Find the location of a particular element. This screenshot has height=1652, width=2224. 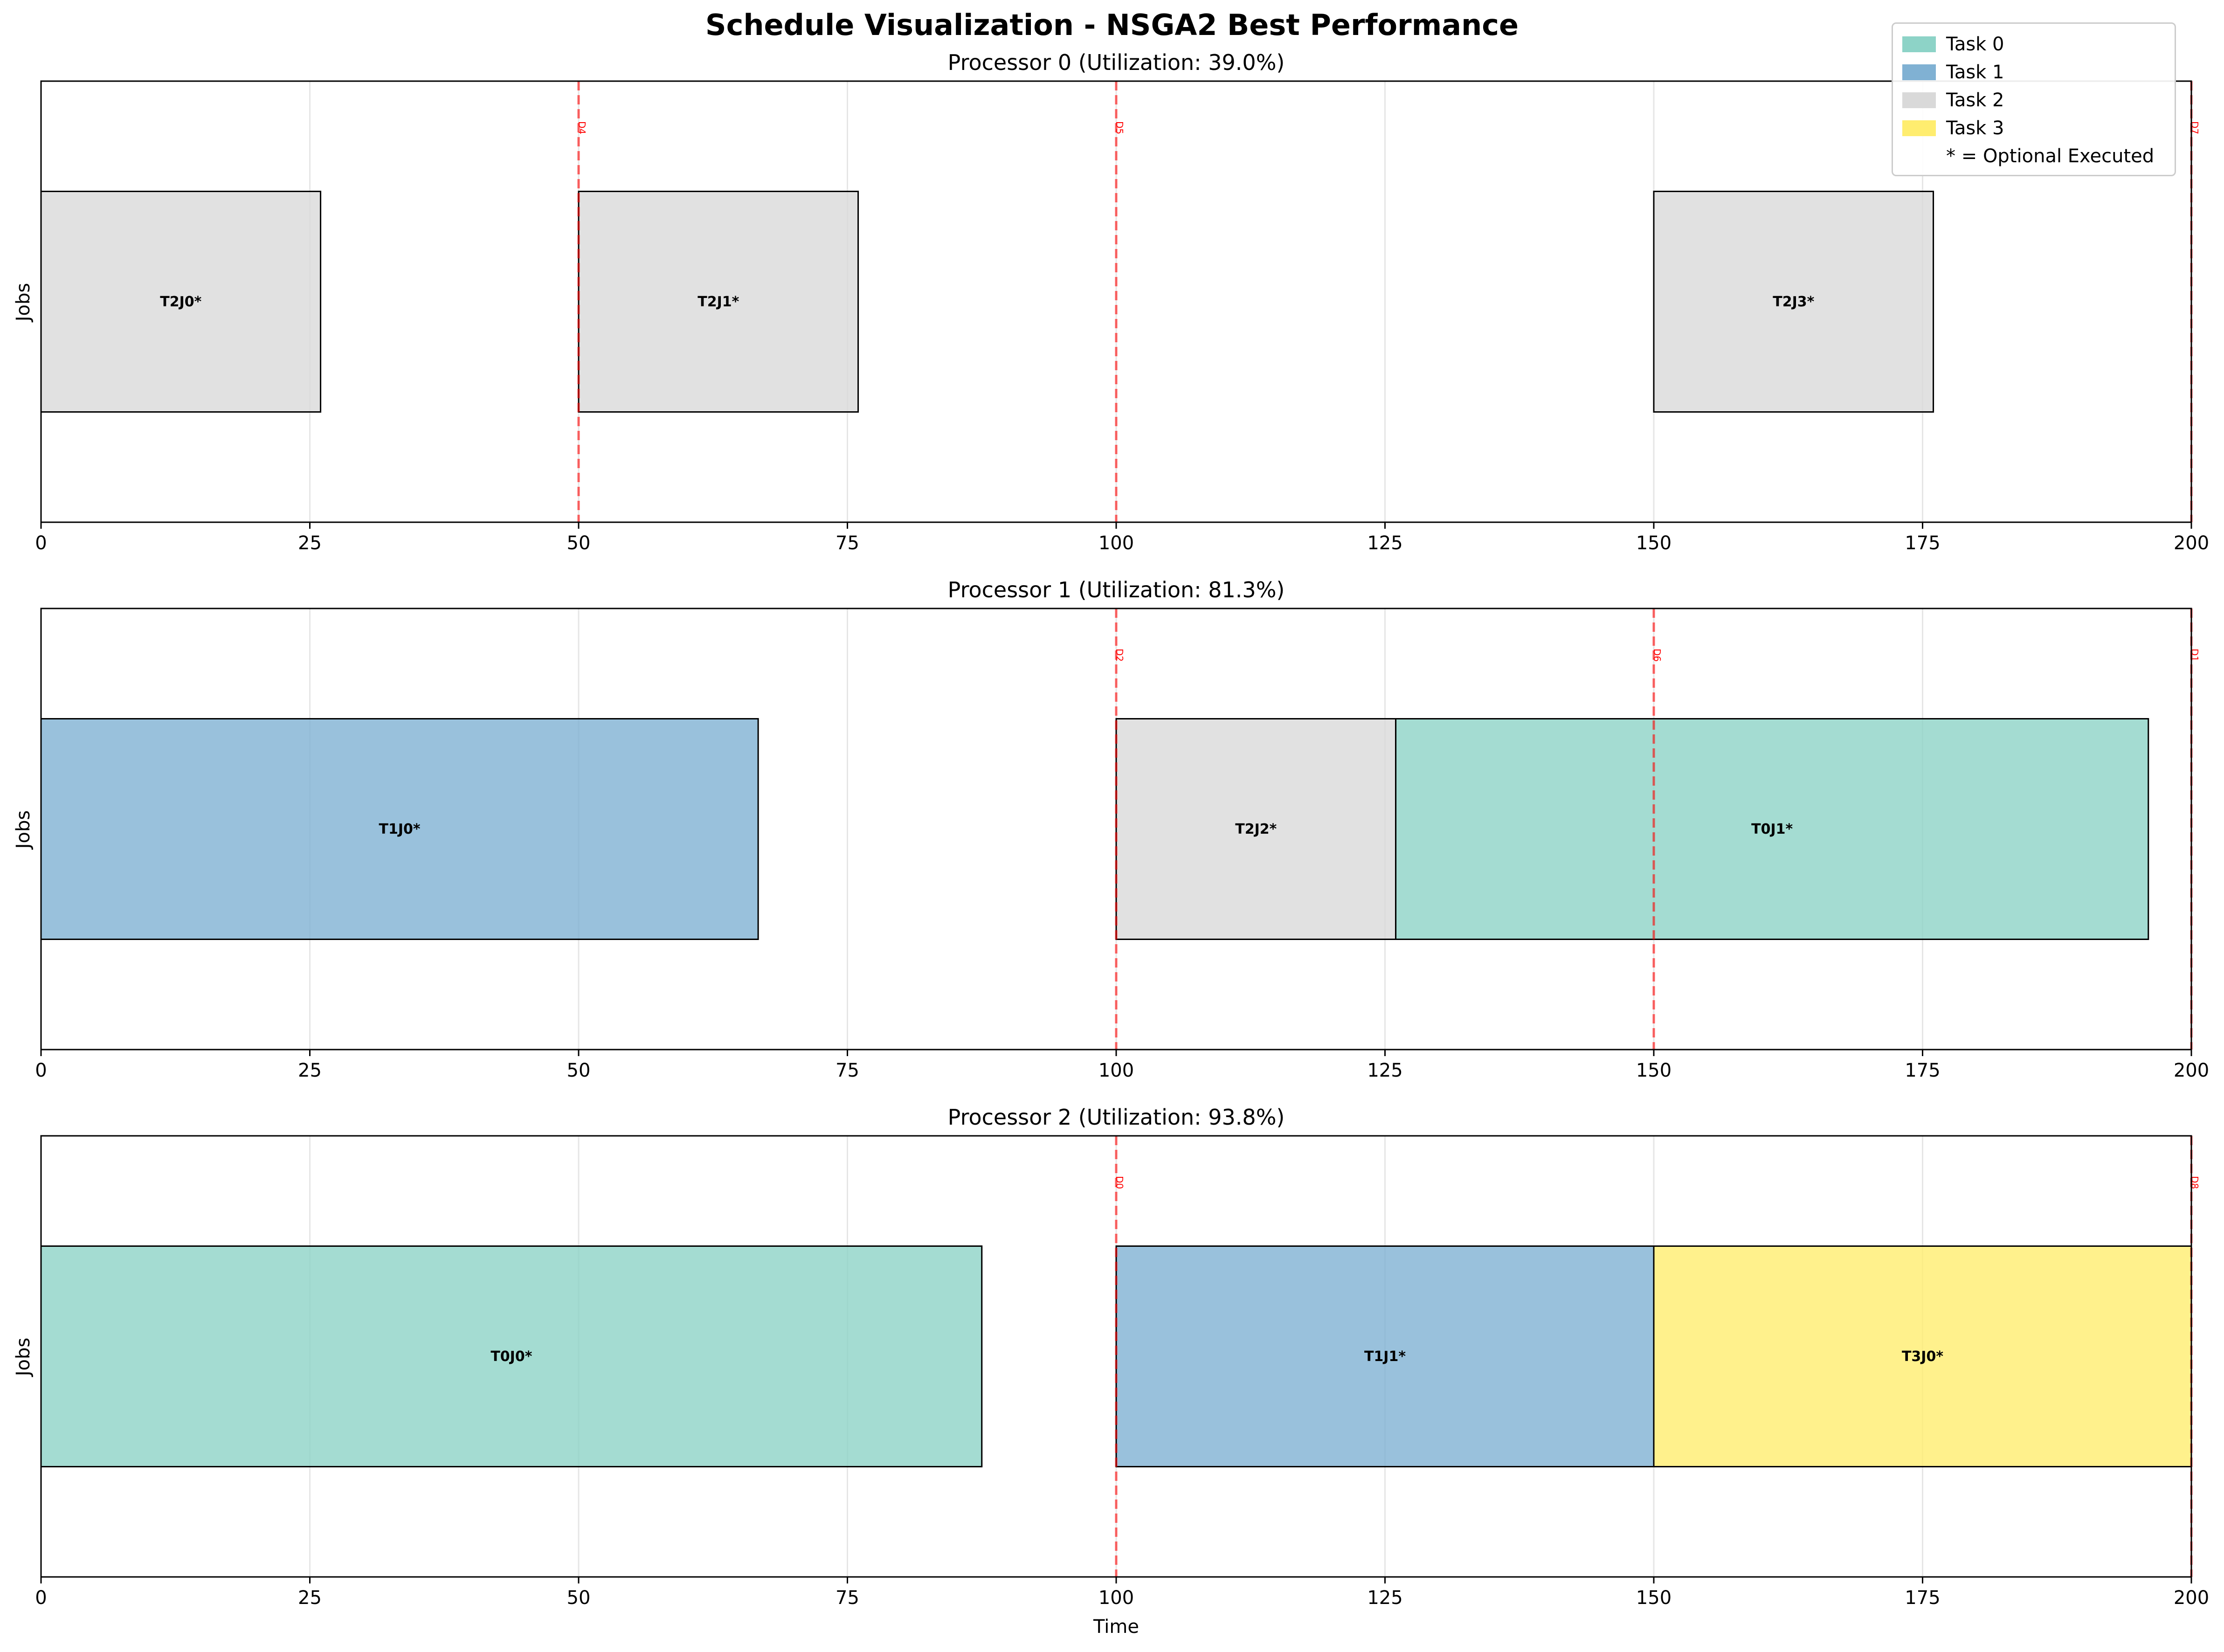

legend-label: * = Optional Executed is located at coordinates (2050, 156).